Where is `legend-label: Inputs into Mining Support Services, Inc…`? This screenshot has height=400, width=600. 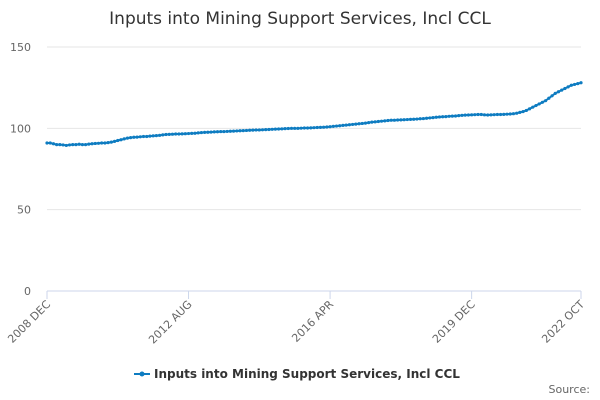
legend-label: Inputs into Mining Support Services, Inc… is located at coordinates (307, 374).